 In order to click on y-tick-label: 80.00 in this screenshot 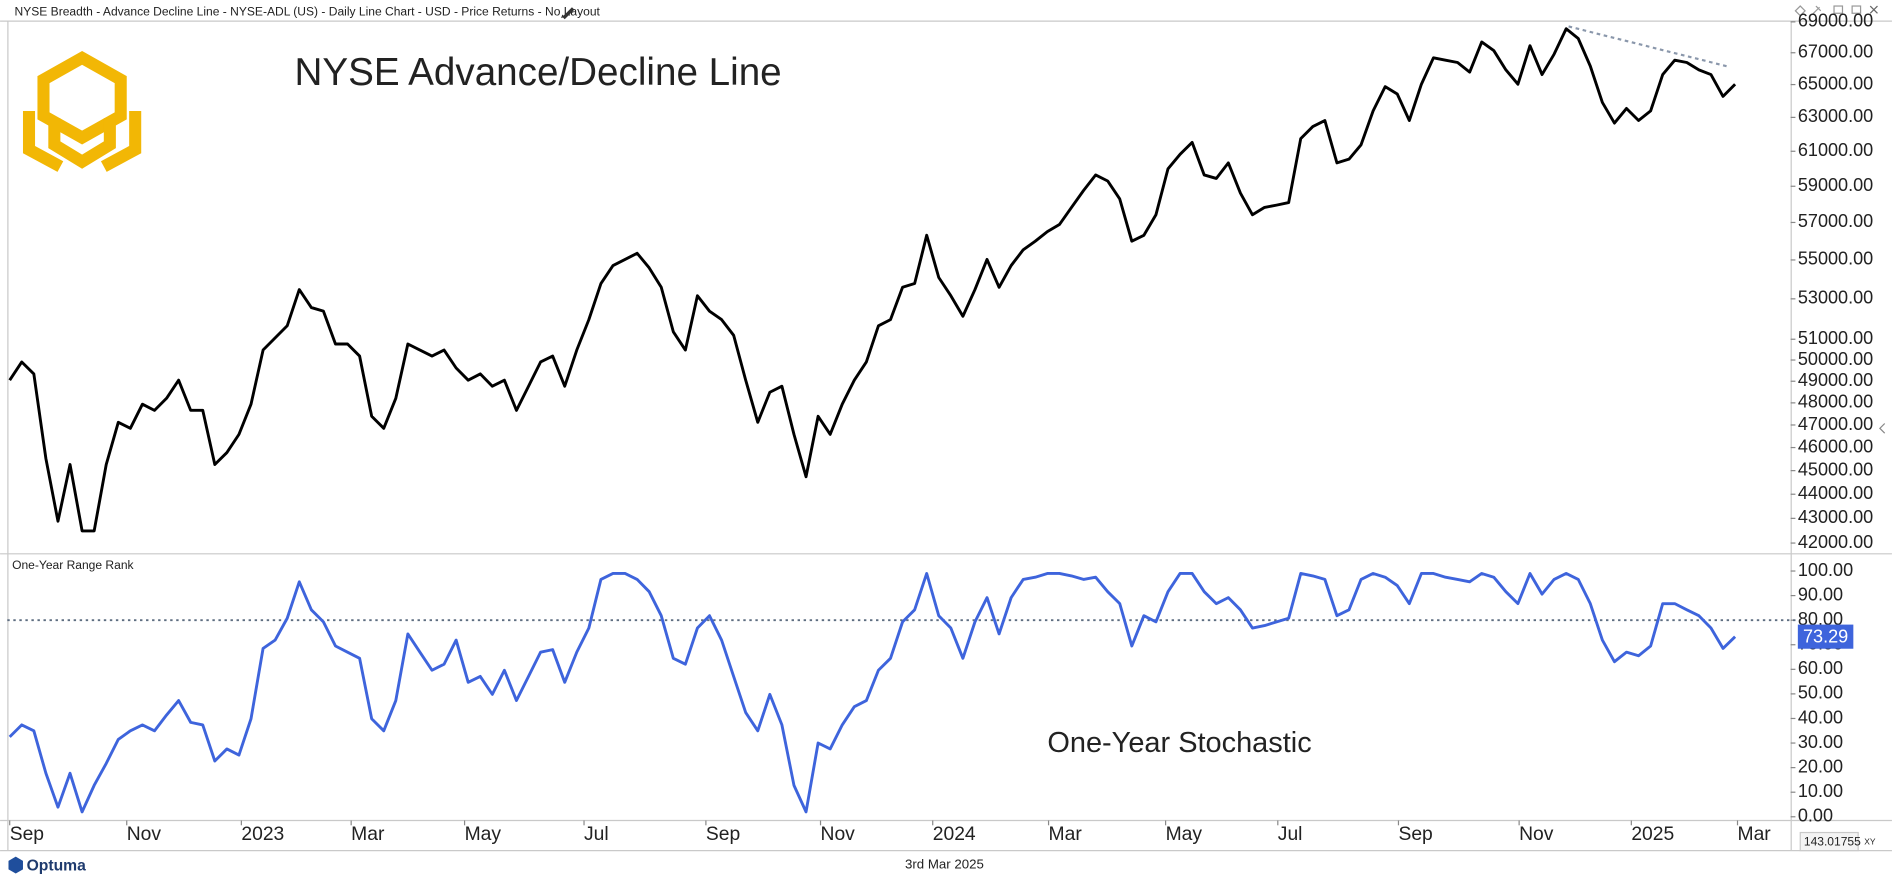, I will do `click(1820, 619)`.